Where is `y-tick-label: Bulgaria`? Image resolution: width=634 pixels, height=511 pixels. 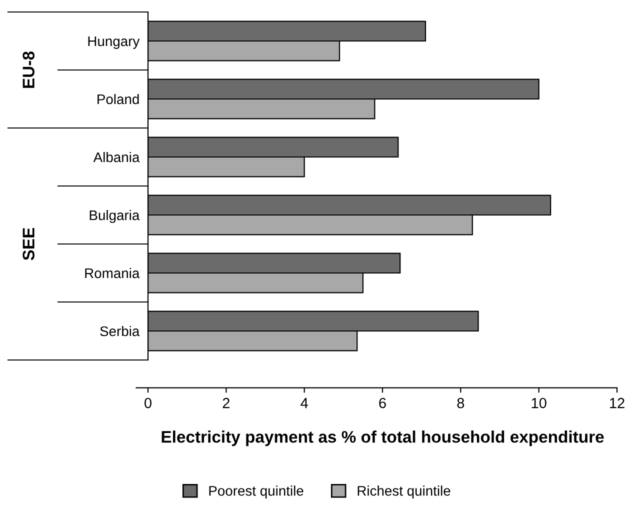
y-tick-label: Bulgaria is located at coordinates (115, 216).